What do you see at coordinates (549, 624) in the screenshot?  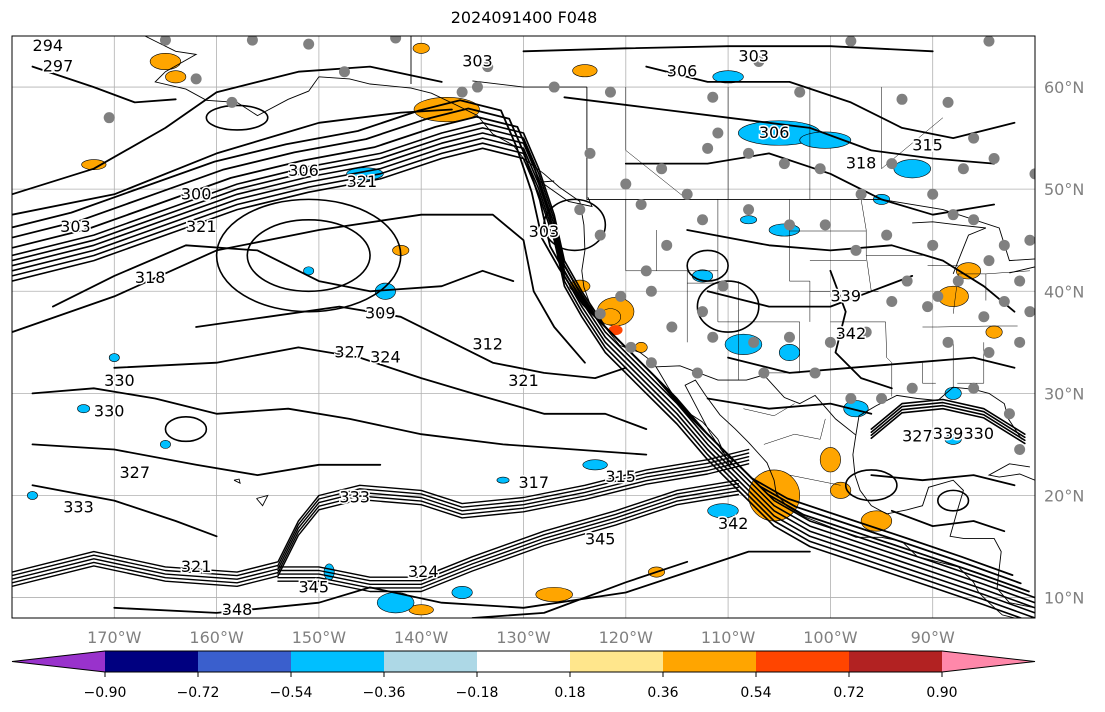 I see `contour-label: 336` at bounding box center [549, 624].